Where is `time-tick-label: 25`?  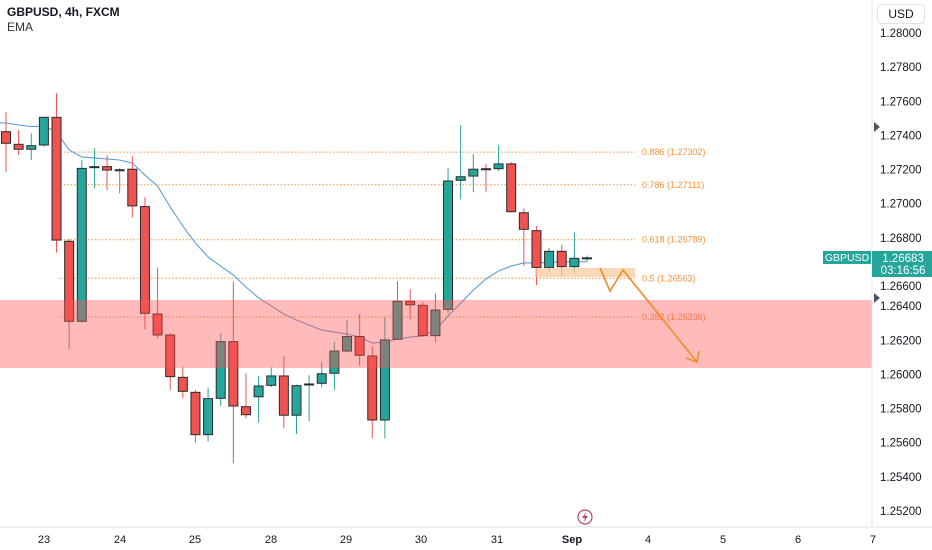
time-tick-label: 25 is located at coordinates (195, 540).